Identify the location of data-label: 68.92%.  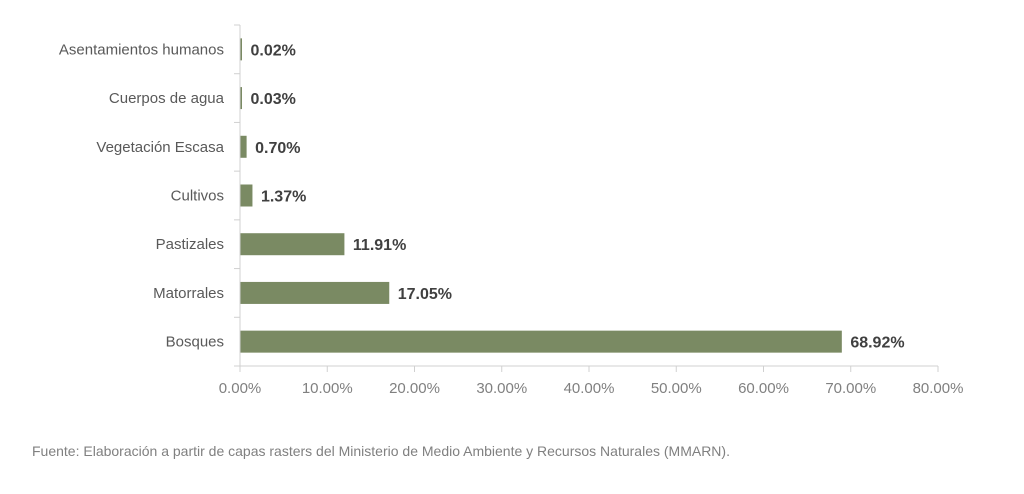
(877, 343).